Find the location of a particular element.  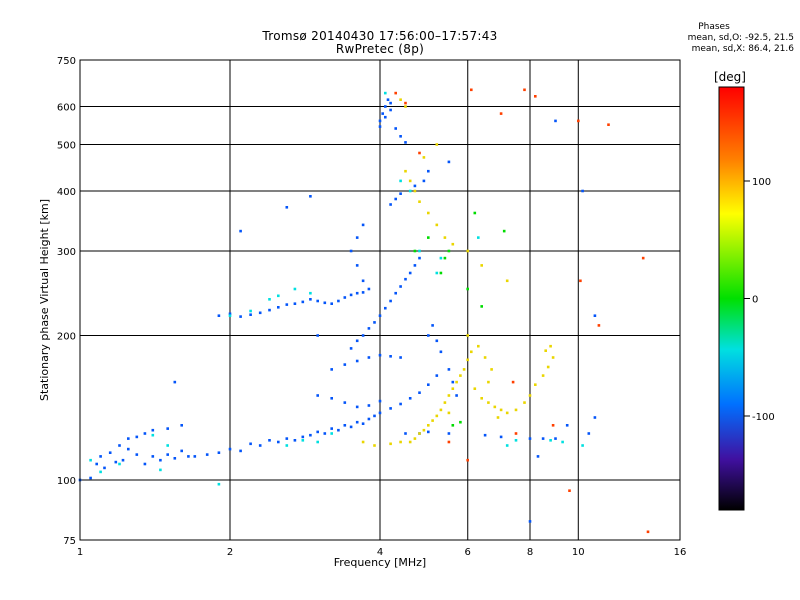

y-tick-label: 100 is located at coordinates (66, 481).